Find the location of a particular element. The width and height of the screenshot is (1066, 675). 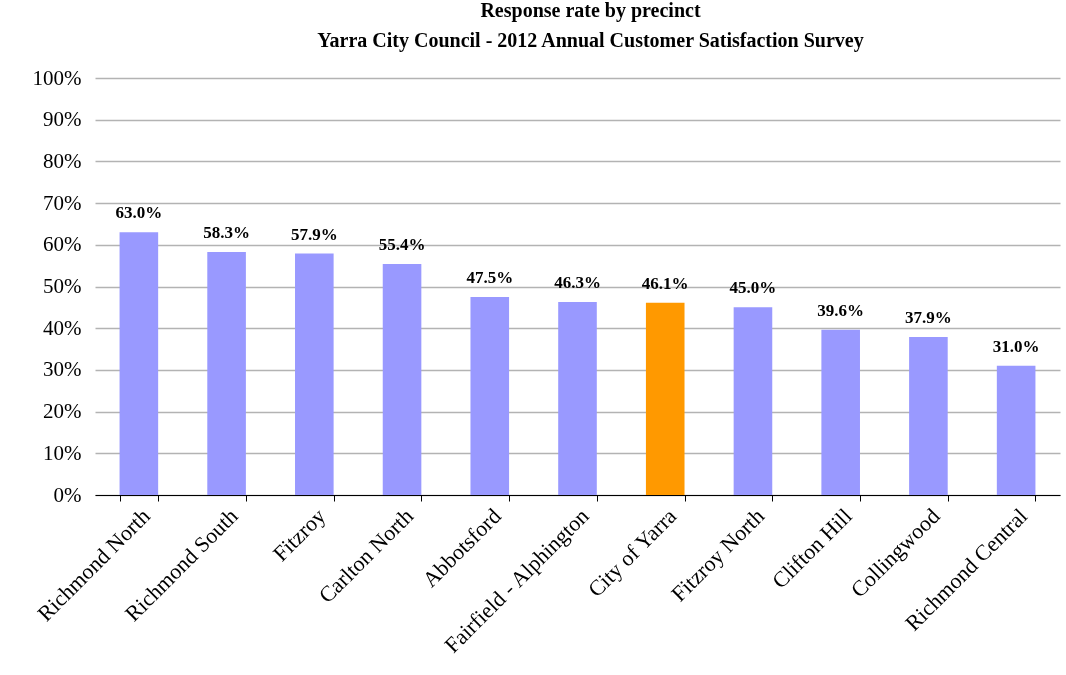

data-label: 58.3% is located at coordinates (226, 232).